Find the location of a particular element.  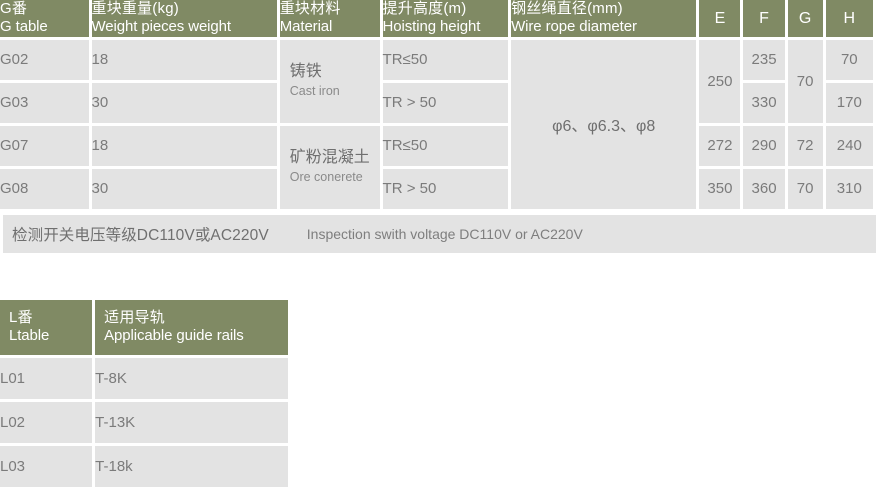

l-cell-rail: T-8K is located at coordinates (191, 379).